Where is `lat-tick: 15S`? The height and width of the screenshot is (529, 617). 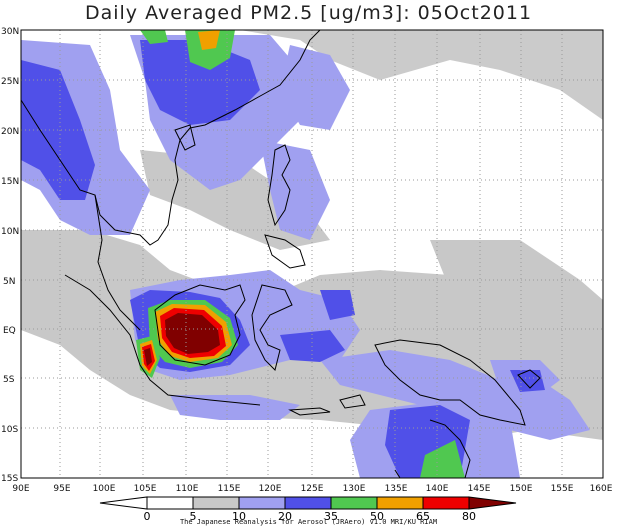 lat-tick: 15S is located at coordinates (9, 479).